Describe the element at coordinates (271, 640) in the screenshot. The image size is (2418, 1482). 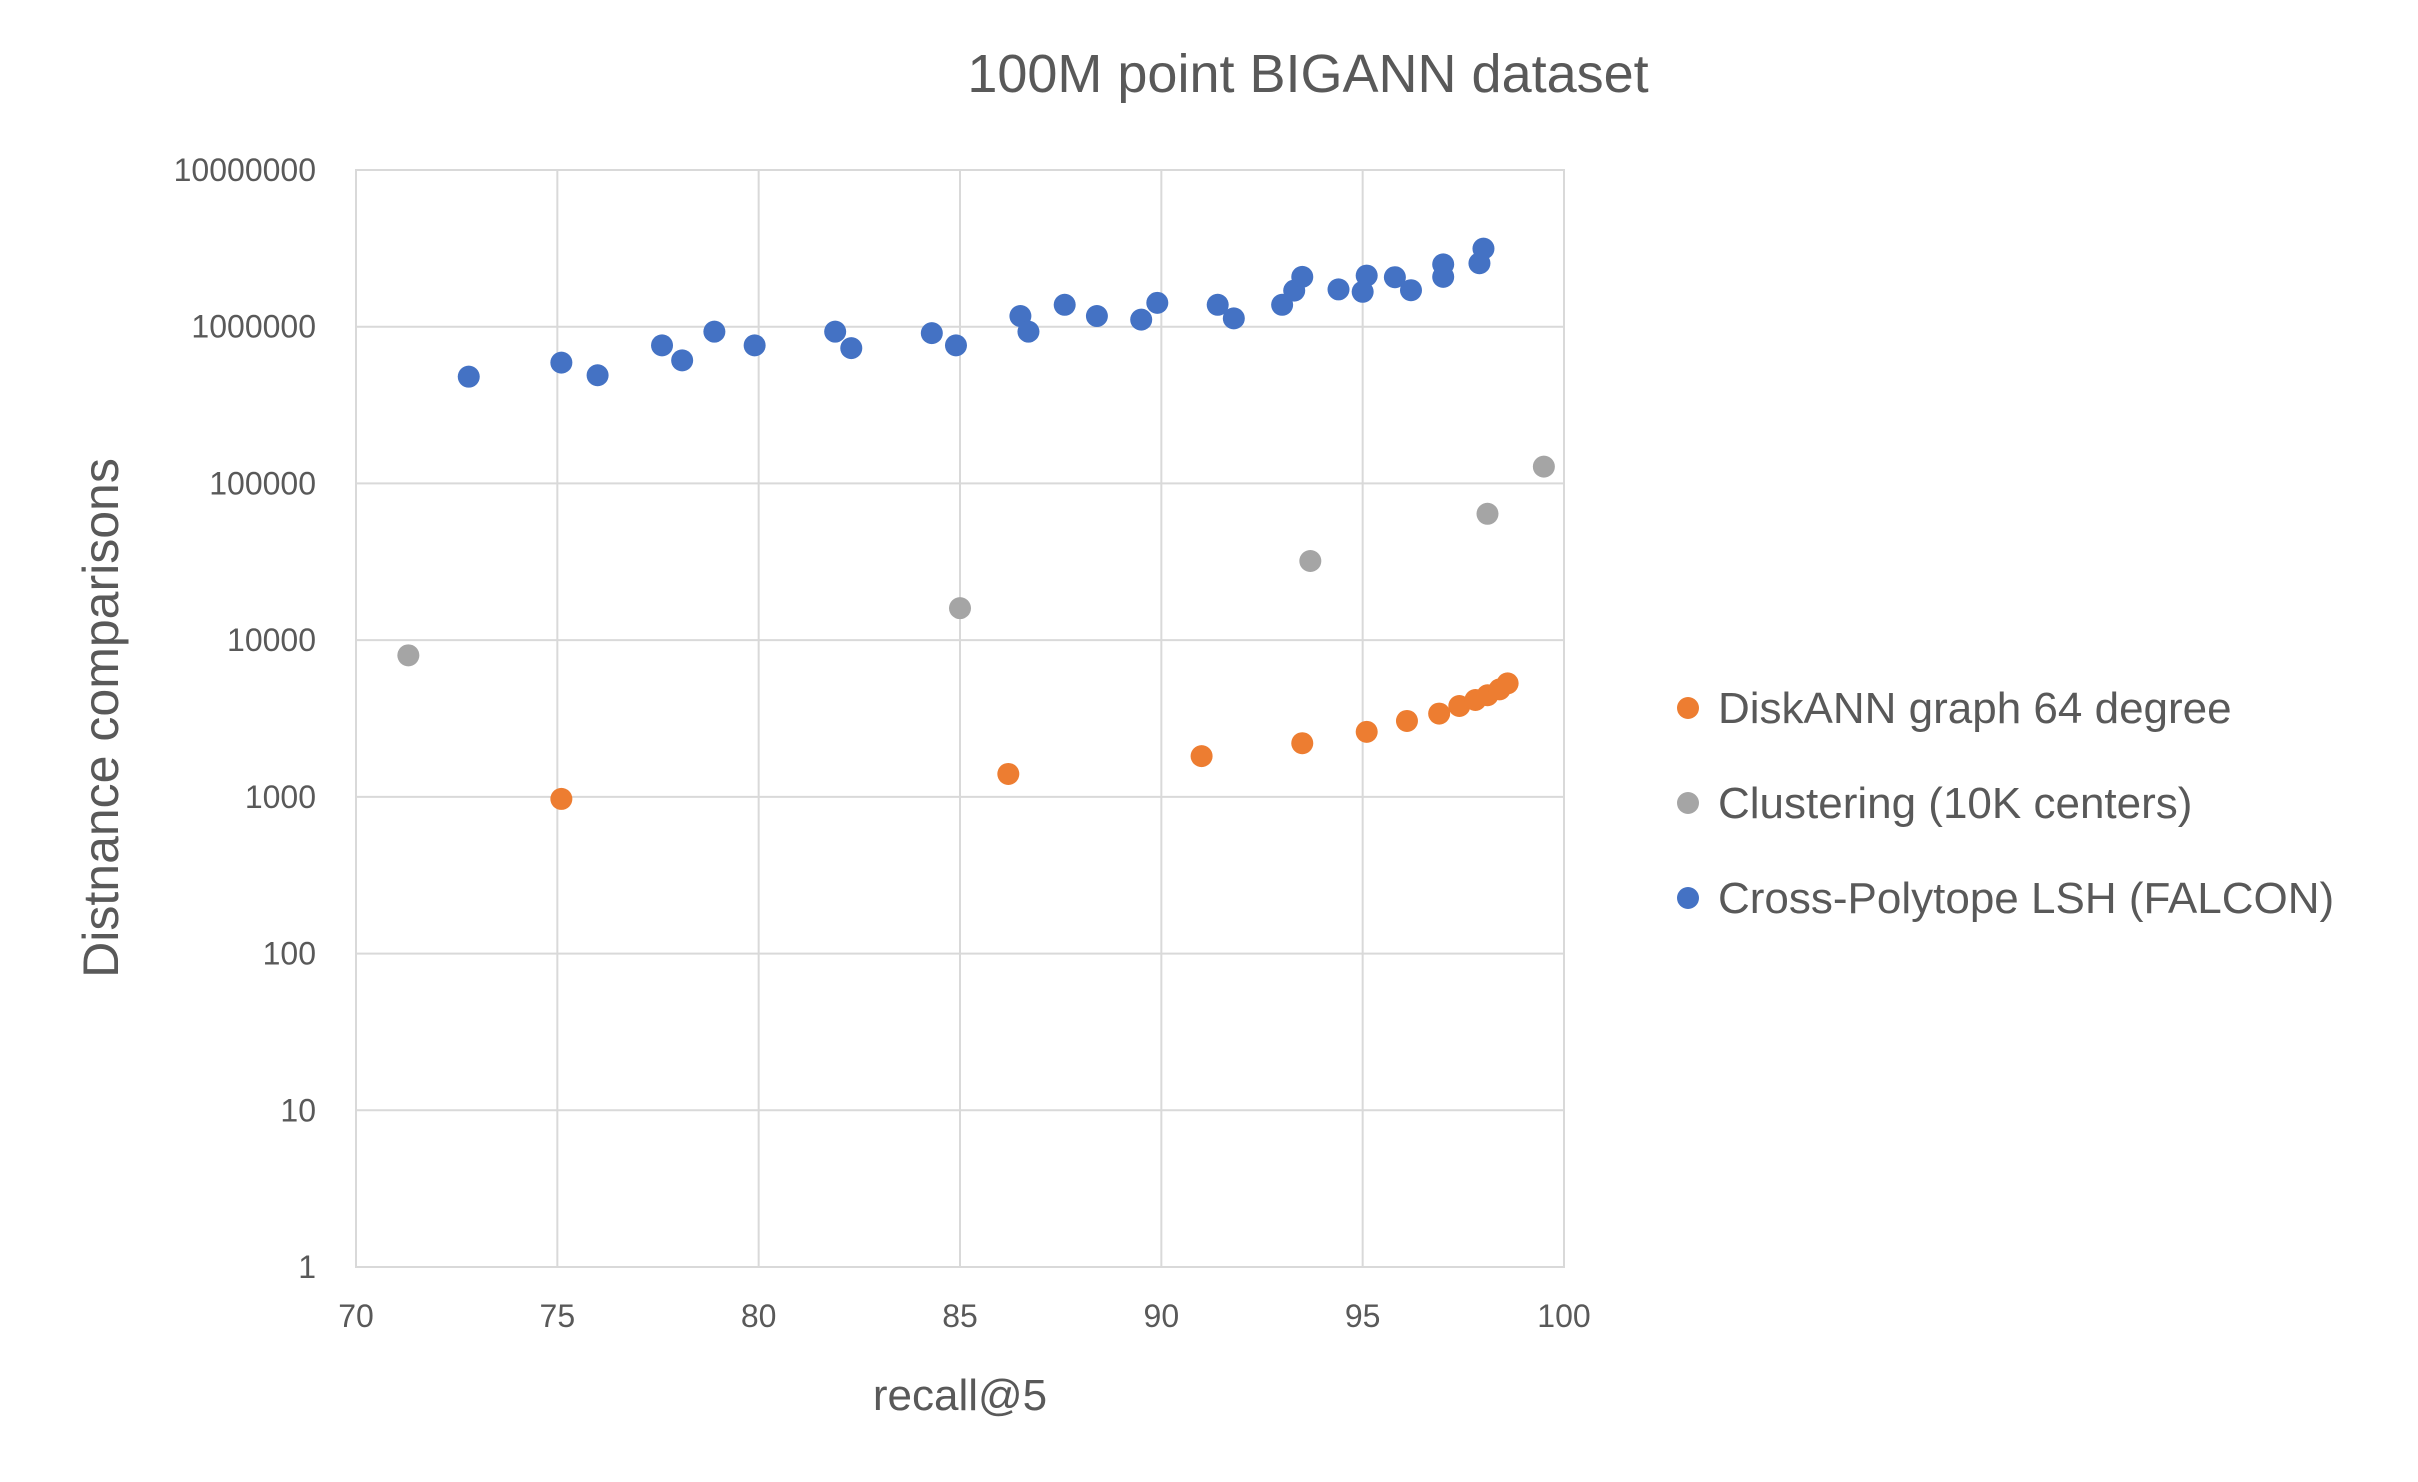
I see `y-tick-label: 10000` at that location.